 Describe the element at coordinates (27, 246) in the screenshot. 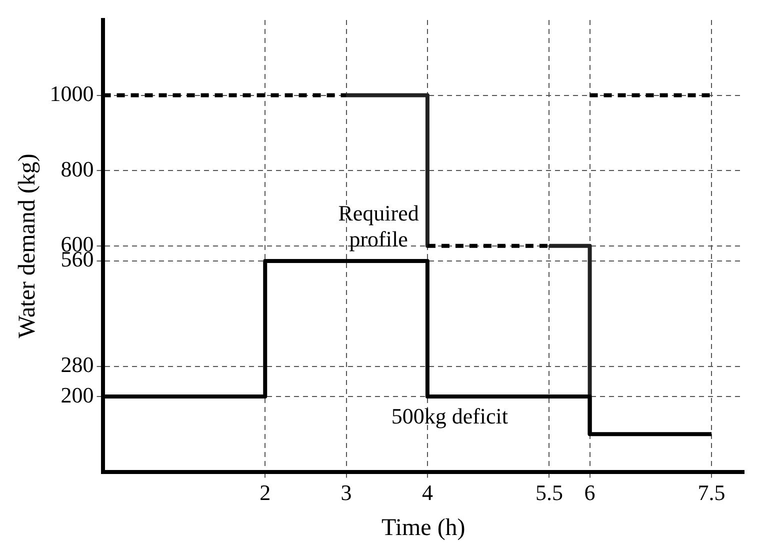

I see `y-axis-title: Water demand (kg)` at that location.